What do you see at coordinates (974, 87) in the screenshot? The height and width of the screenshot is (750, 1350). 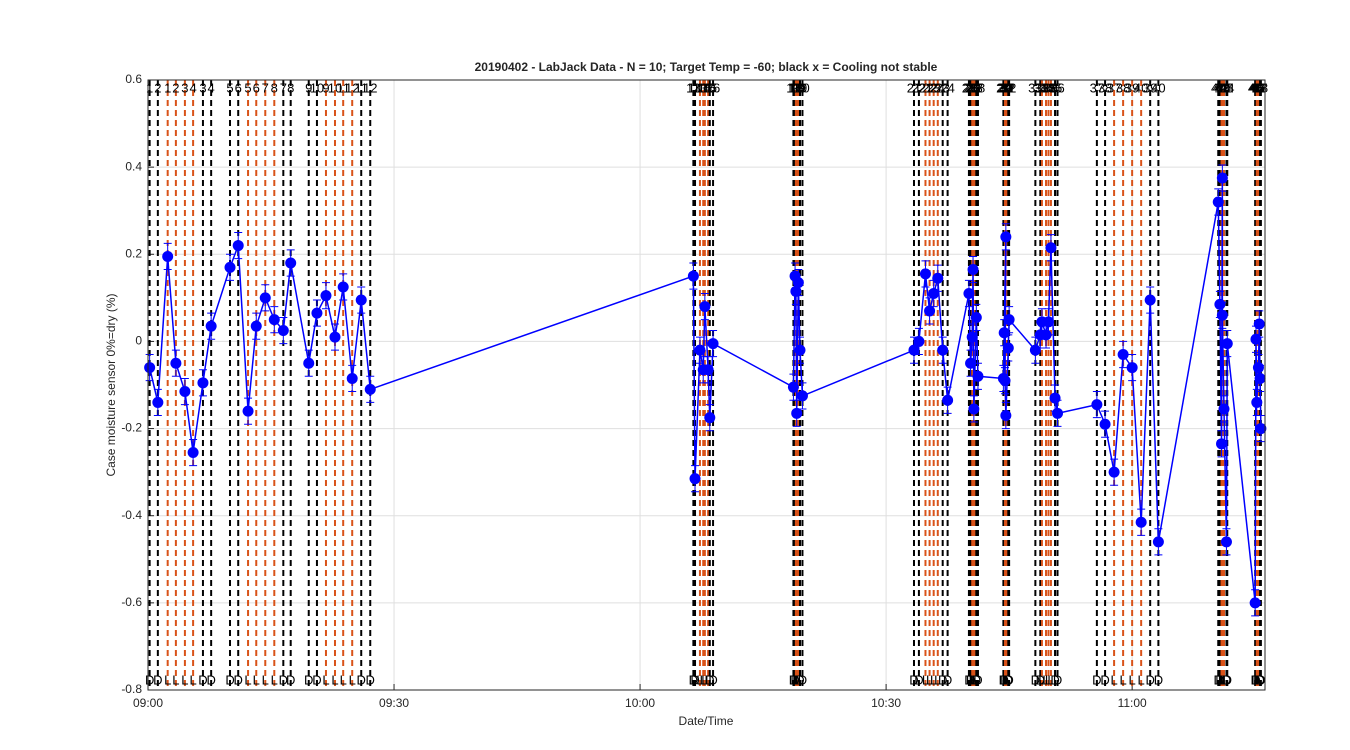 I see `event-top-label: 27` at bounding box center [974, 87].